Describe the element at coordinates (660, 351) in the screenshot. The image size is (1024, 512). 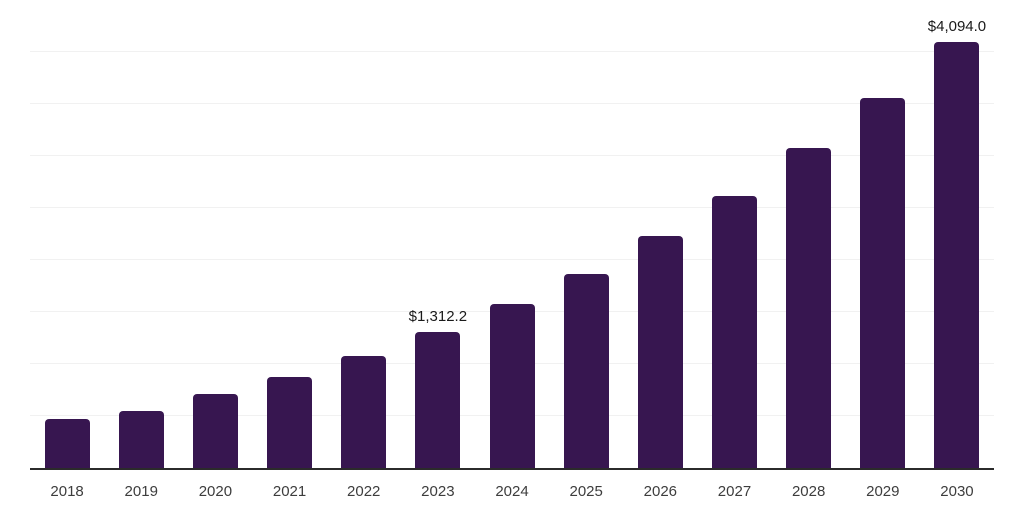
I see `bar-2026` at that location.